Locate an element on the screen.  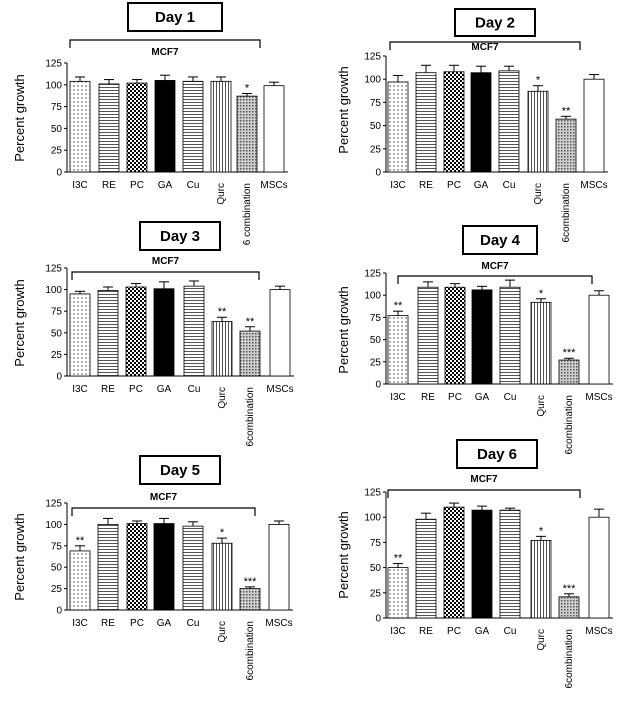
chart-title: Day 3 is located at coordinates (180, 236).